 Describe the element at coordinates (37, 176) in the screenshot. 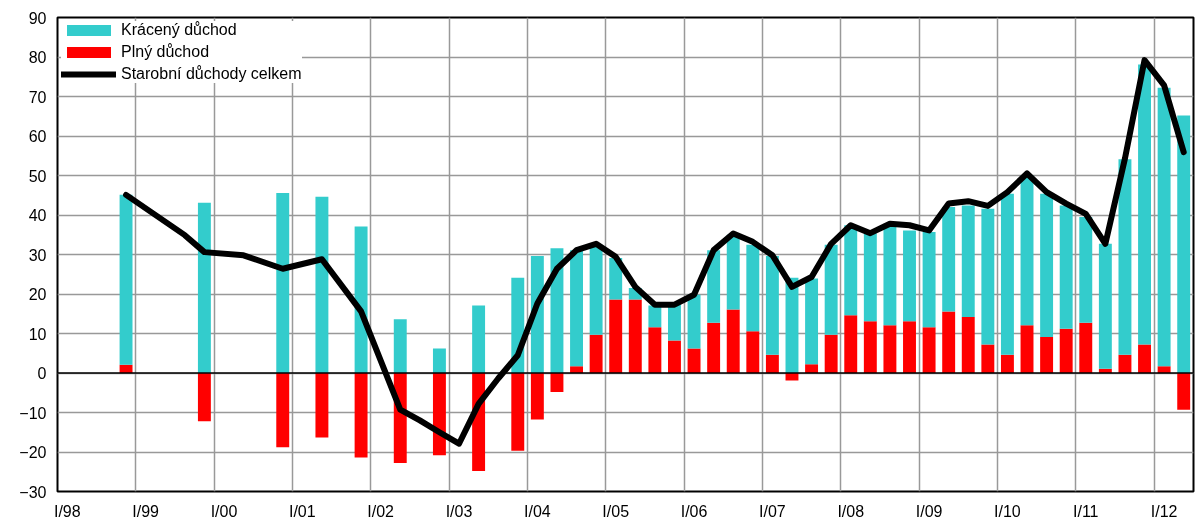

I see `y-tick-label: 50` at that location.